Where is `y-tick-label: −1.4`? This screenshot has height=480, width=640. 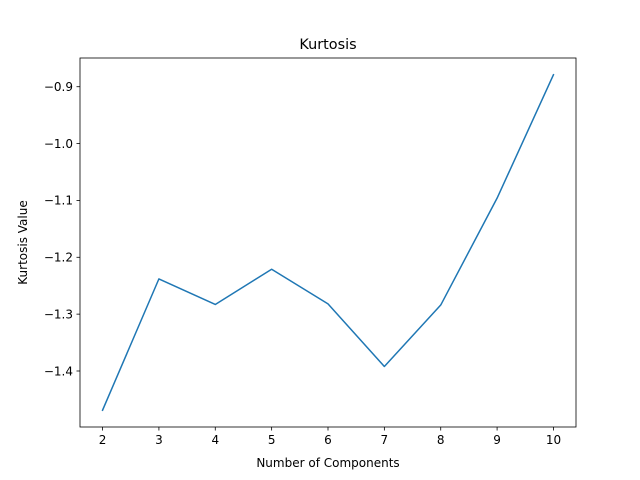
y-tick-label: −1.4 is located at coordinates (58, 371).